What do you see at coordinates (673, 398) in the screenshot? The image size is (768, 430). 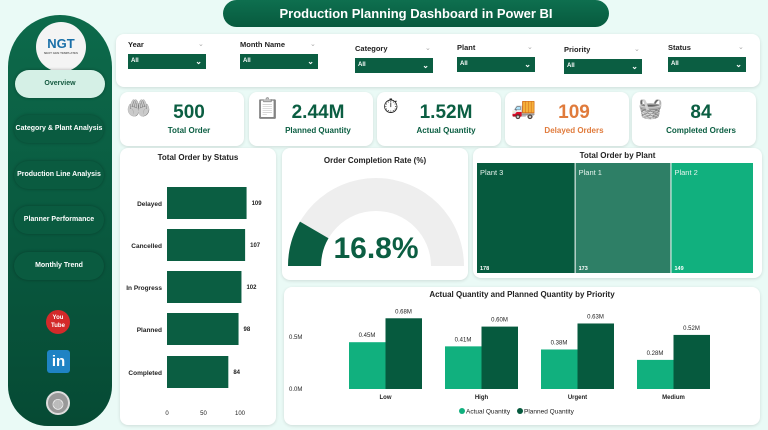 I see `priority-category-label: Medium` at bounding box center [673, 398].